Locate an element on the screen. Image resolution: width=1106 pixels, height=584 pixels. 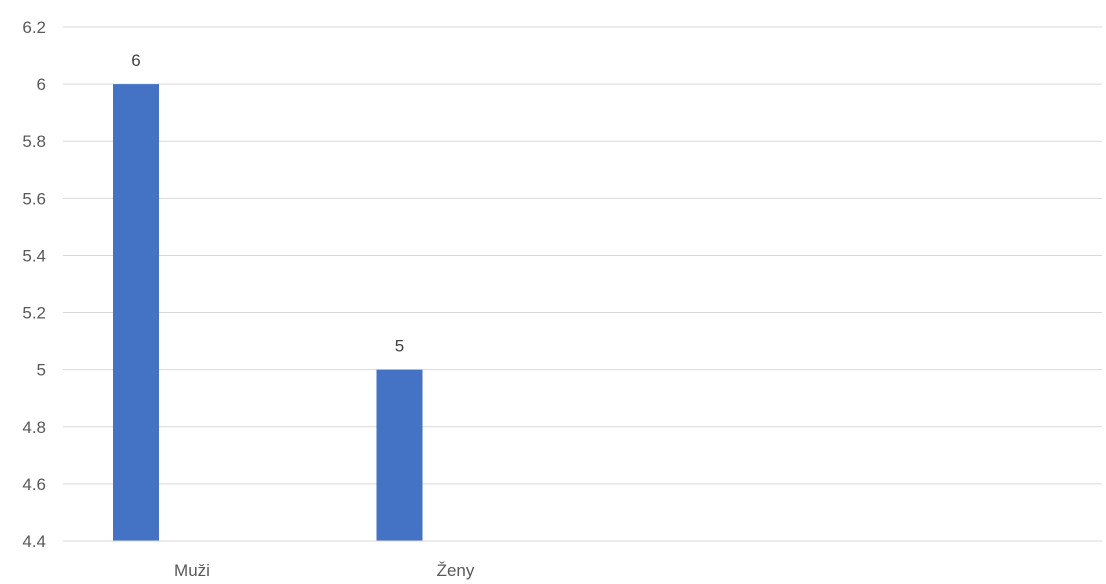
y-tick-label: 4.4 is located at coordinates (34, 541).